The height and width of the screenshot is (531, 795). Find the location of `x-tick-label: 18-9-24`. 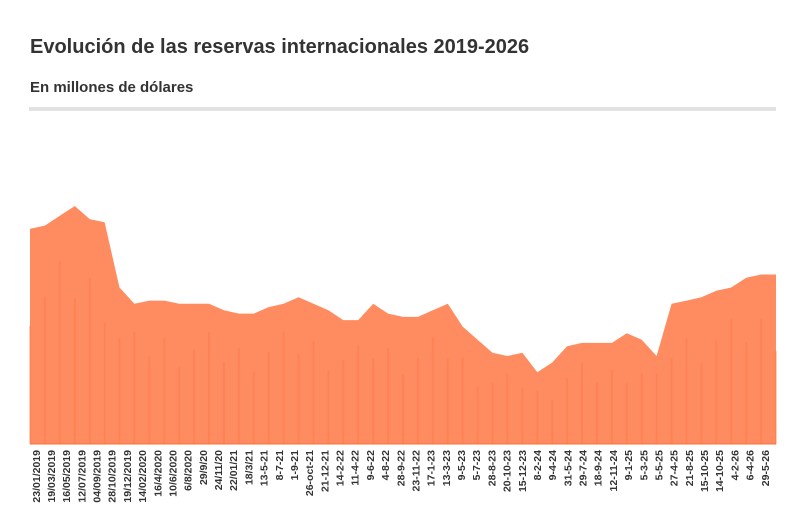

x-tick-label: 18-9-24 is located at coordinates (599, 468).